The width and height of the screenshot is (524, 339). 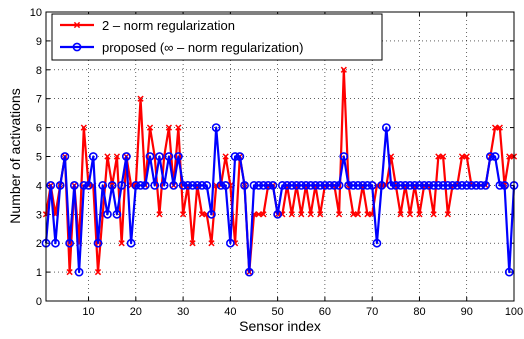 What do you see at coordinates (467, 312) in the screenshot?
I see `x-tick-label-8: 90` at bounding box center [467, 312].